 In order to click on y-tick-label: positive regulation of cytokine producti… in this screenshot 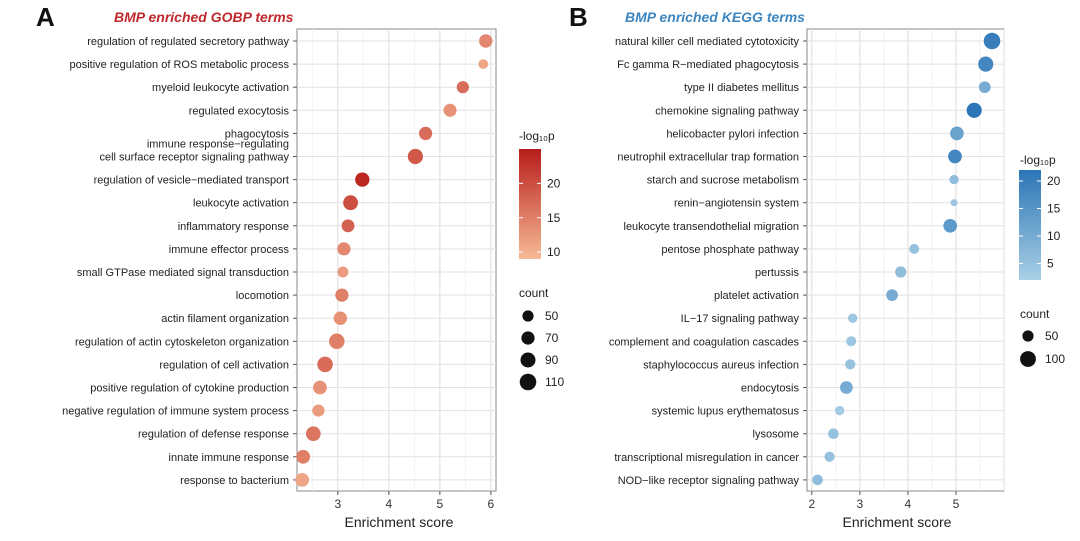, I will do `click(189, 389)`.